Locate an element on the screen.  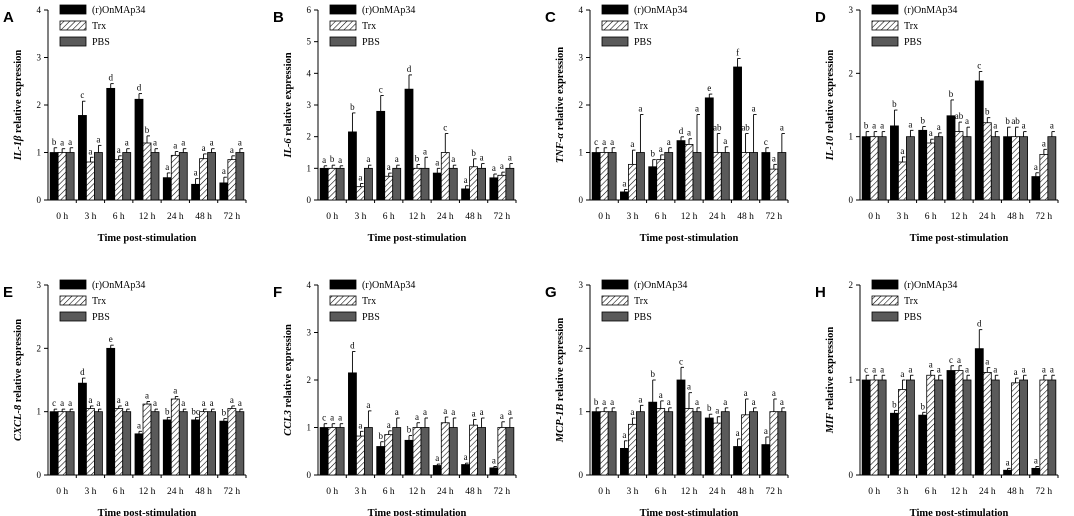
y-axis-label-gene: MIF is located at coordinates (830, 423).